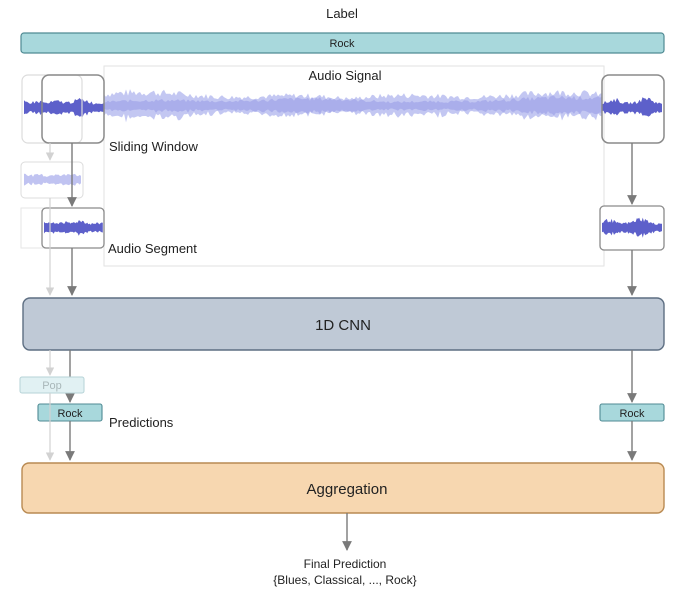 This screenshot has width=684, height=609. What do you see at coordinates (632, 414) in the screenshot?
I see `prediction-right: Rock` at bounding box center [632, 414].